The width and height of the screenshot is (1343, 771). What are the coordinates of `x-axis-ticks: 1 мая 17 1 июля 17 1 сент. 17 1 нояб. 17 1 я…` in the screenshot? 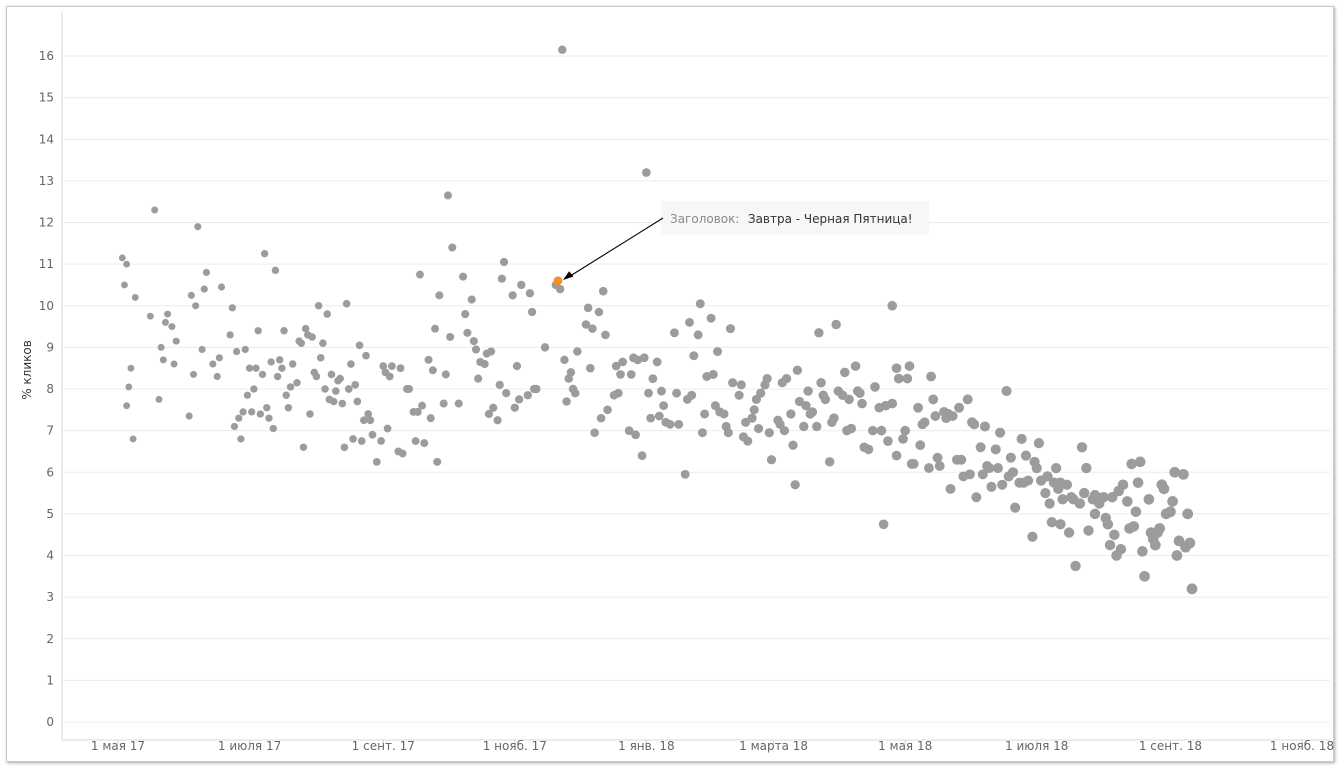 It's located at (712, 746).